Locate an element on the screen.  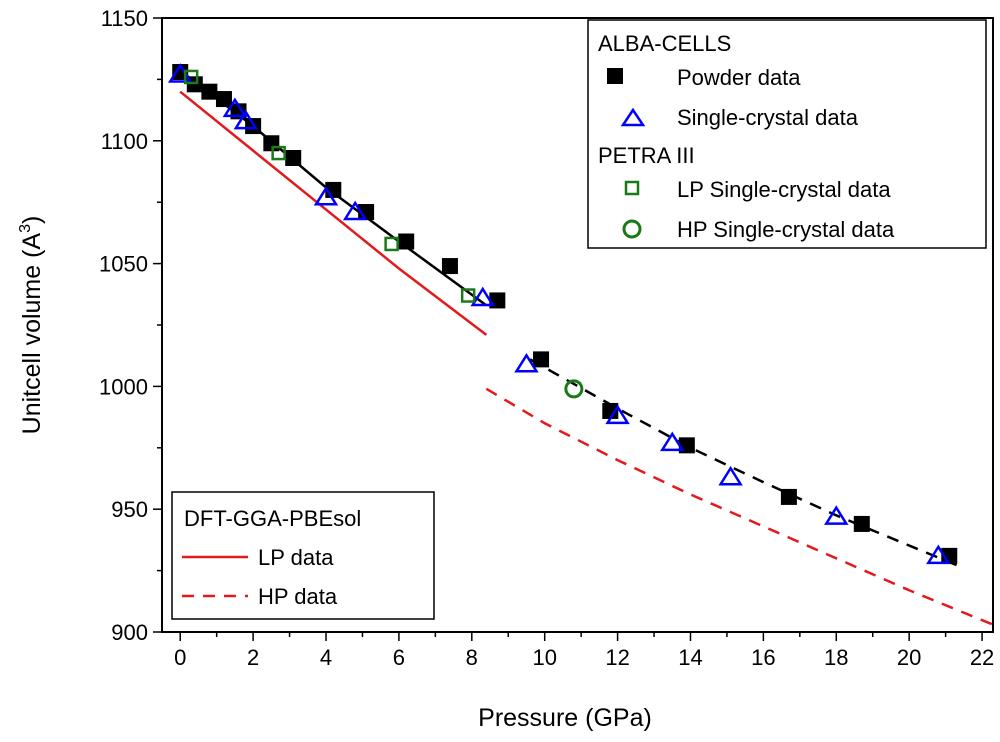
x-tick-label: 6 is located at coordinates (399, 657).